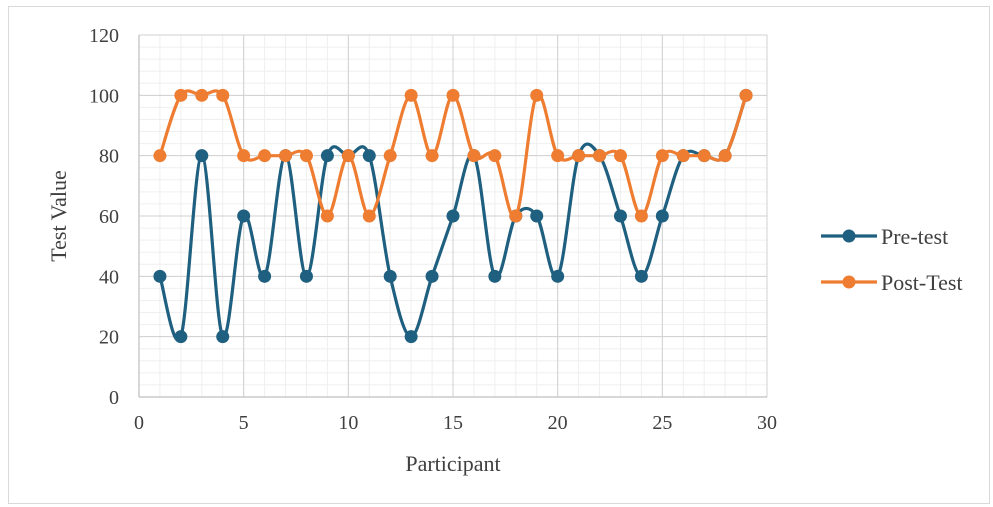  Describe the element at coordinates (662, 423) in the screenshot. I see `x-tick-label: 25` at that location.